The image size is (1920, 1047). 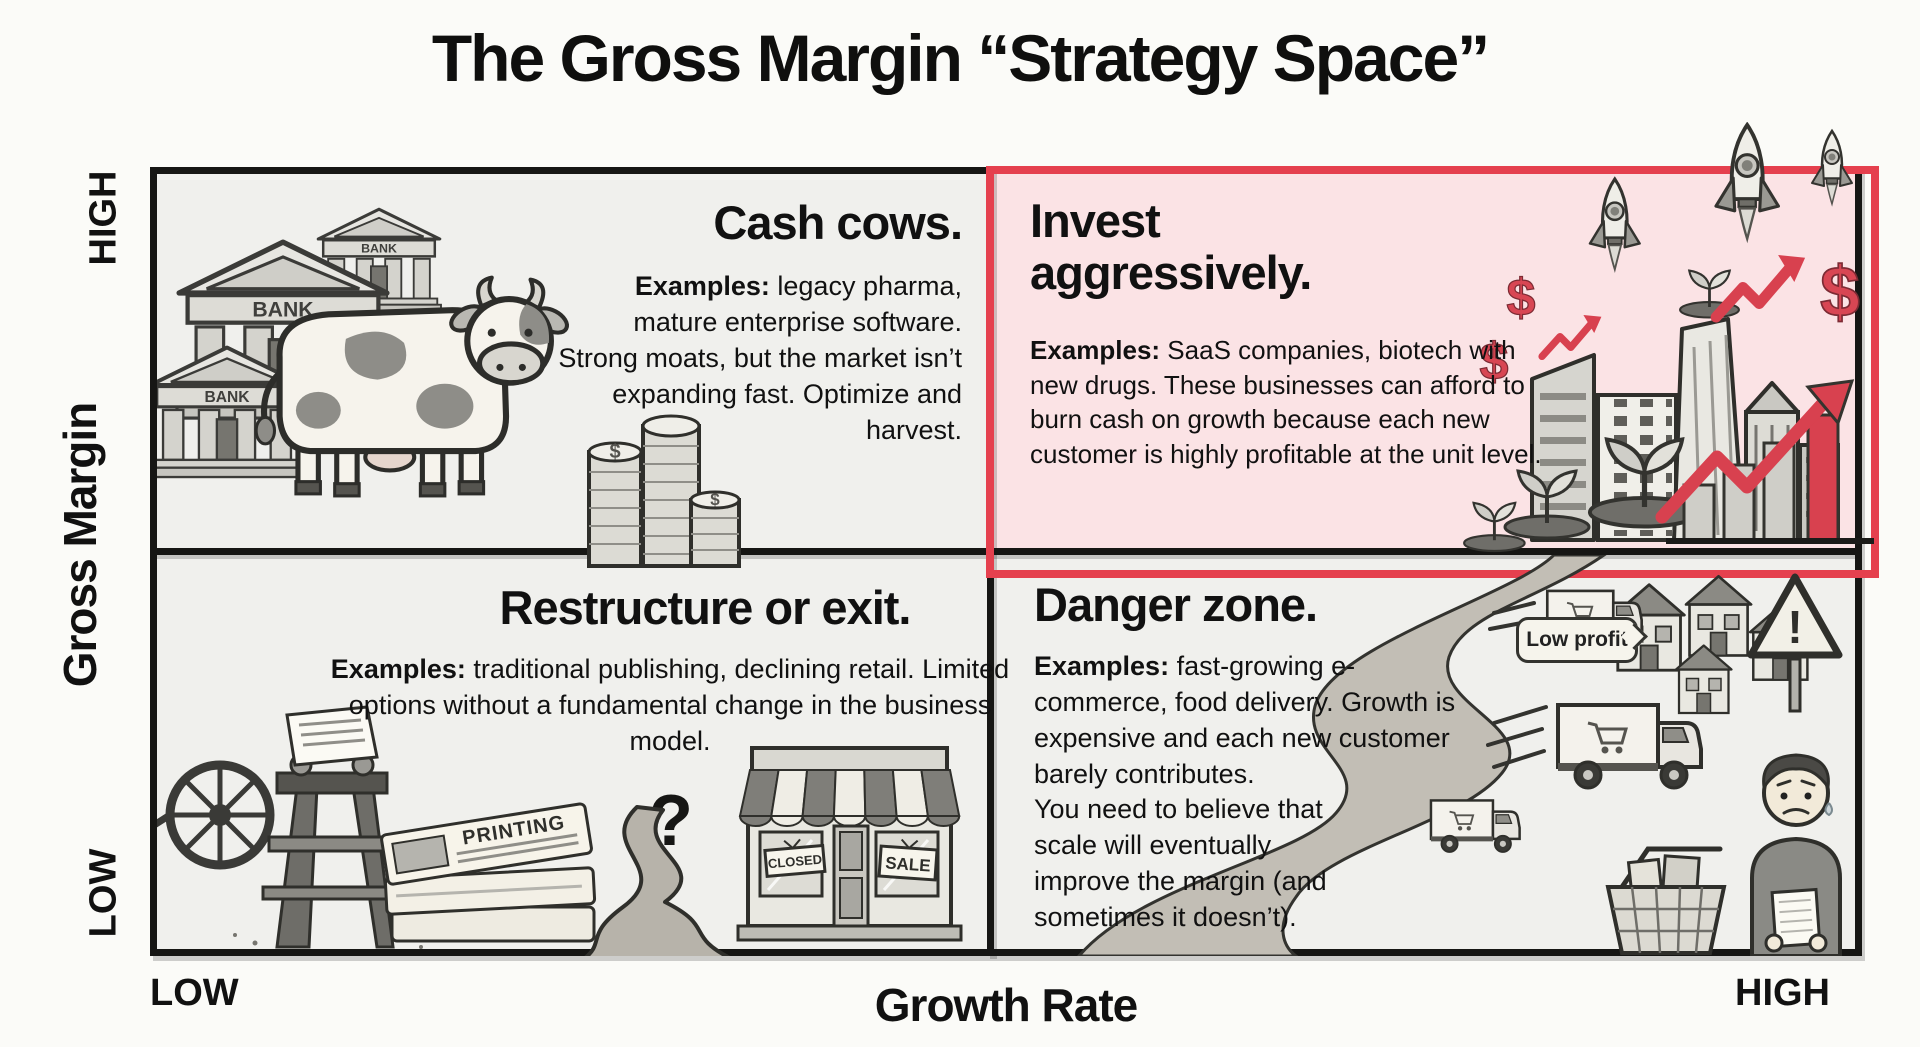 What do you see at coordinates (657, 880) in the screenshot?
I see `winding-road-icon` at bounding box center [657, 880].